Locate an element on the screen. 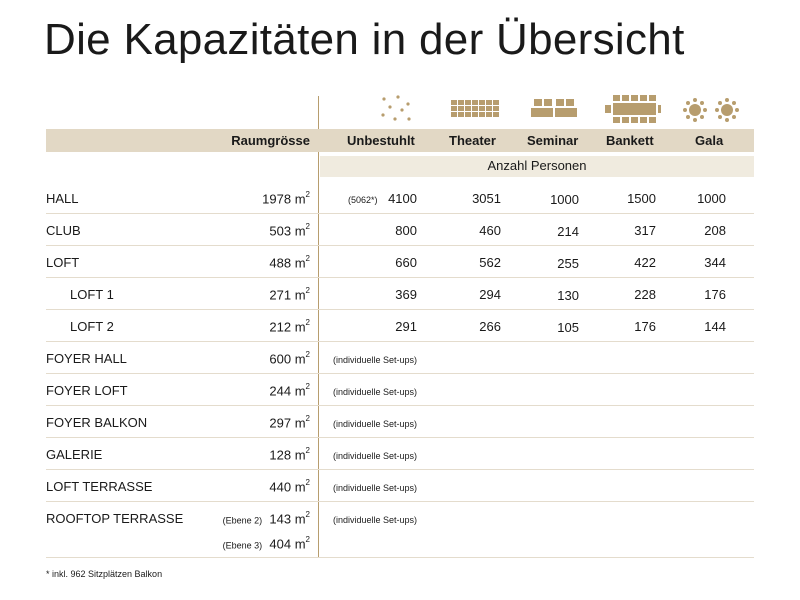  room-name: GALERIE is located at coordinates (74, 454).